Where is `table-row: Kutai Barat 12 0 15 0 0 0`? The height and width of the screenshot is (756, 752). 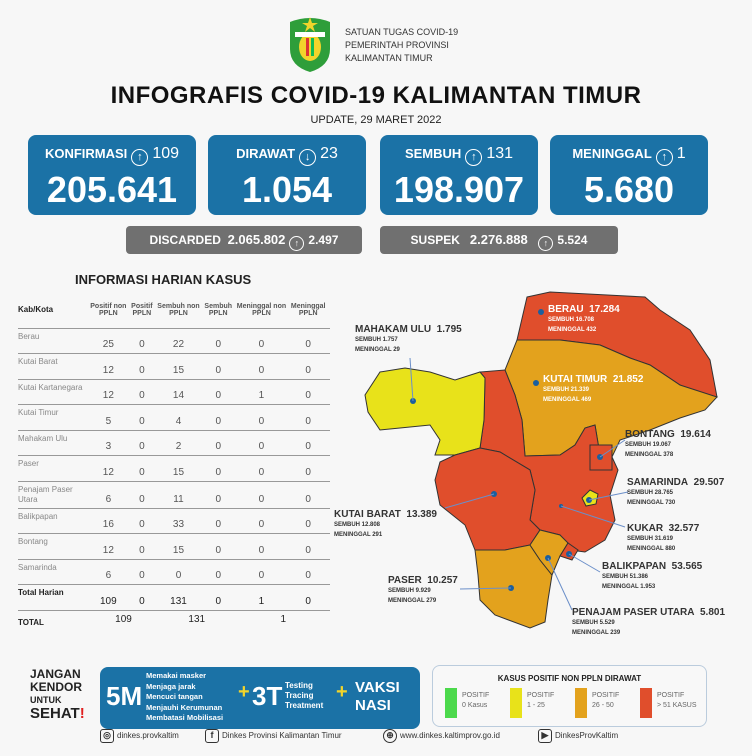
table-row: Kutai Barat 12 0 15 0 0 0 is located at coordinates (174, 366).